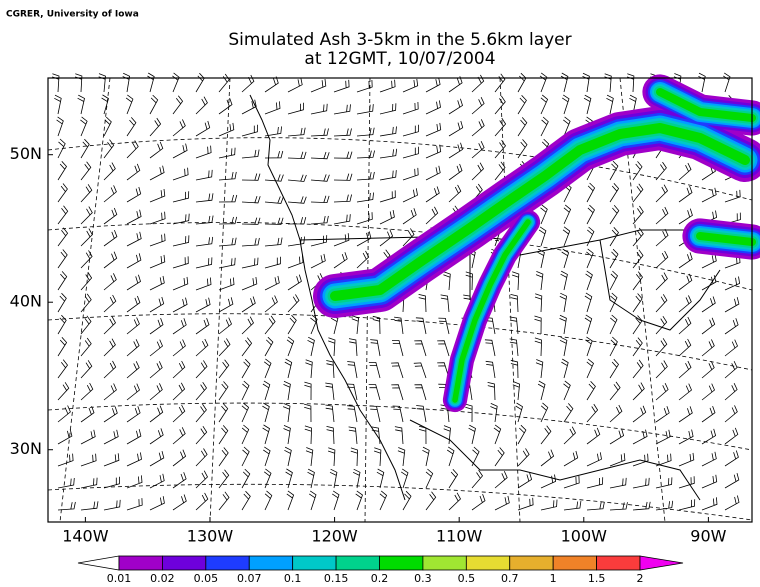  Describe the element at coordinates (640, 578) in the screenshot. I see `colorbar-label: 2` at that location.